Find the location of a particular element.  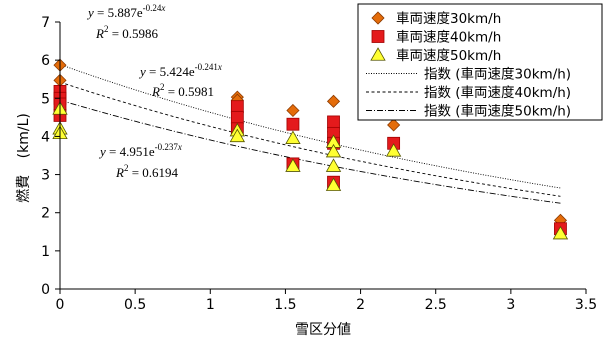

y-tick-label: 1 is located at coordinates (45, 252).